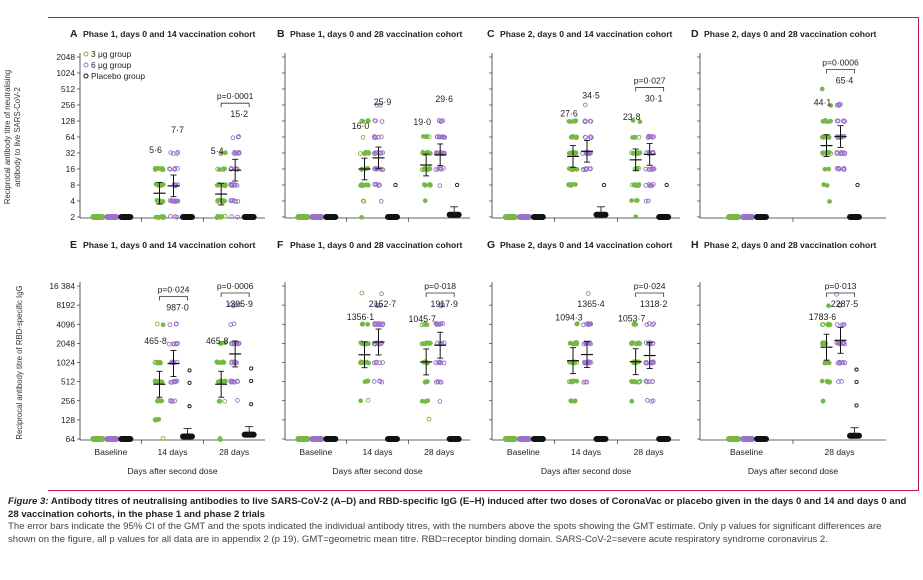 The width and height of the screenshot is (923, 580). Describe the element at coordinates (569, 113) in the screenshot. I see `gmt-label: 27·6` at that location.